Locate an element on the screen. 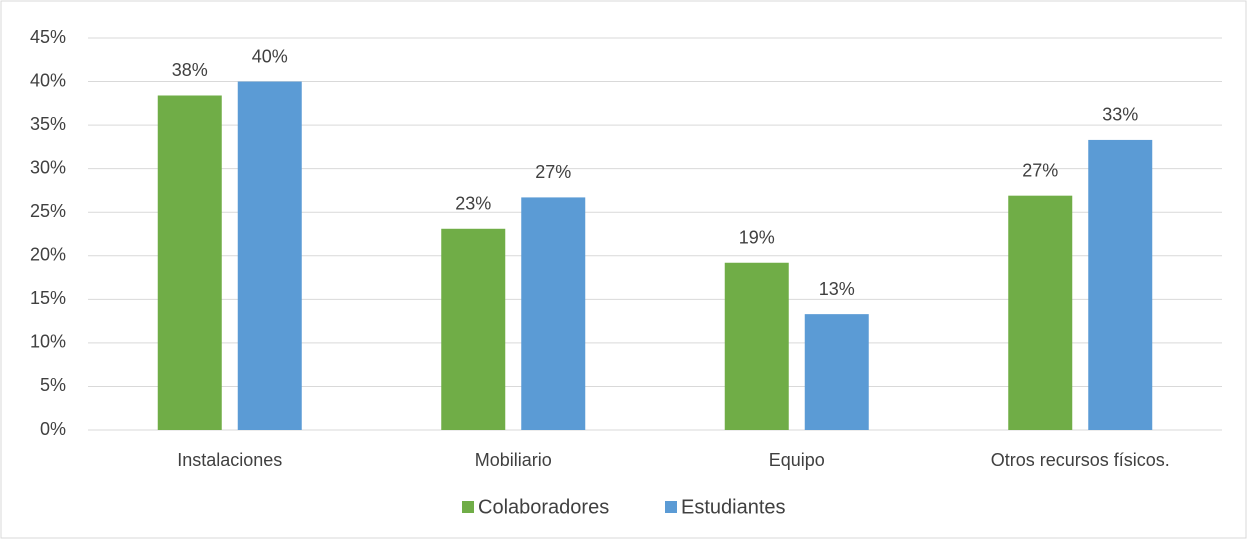 The width and height of the screenshot is (1248, 540). y-tick-label: 5% is located at coordinates (53, 385).